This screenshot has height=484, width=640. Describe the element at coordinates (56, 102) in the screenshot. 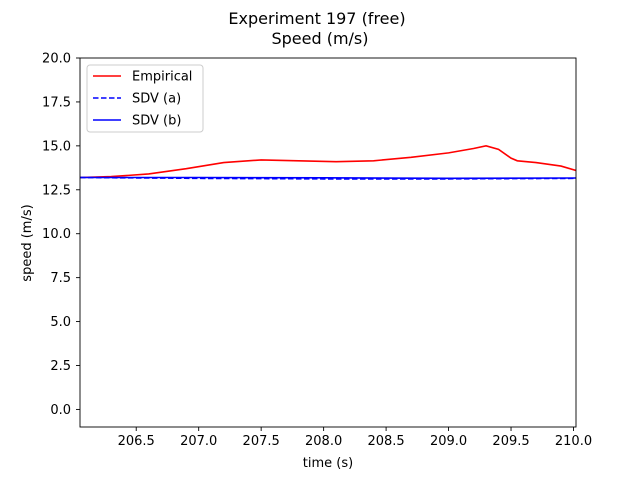

I see `y-tick-label: 17.5` at that location.